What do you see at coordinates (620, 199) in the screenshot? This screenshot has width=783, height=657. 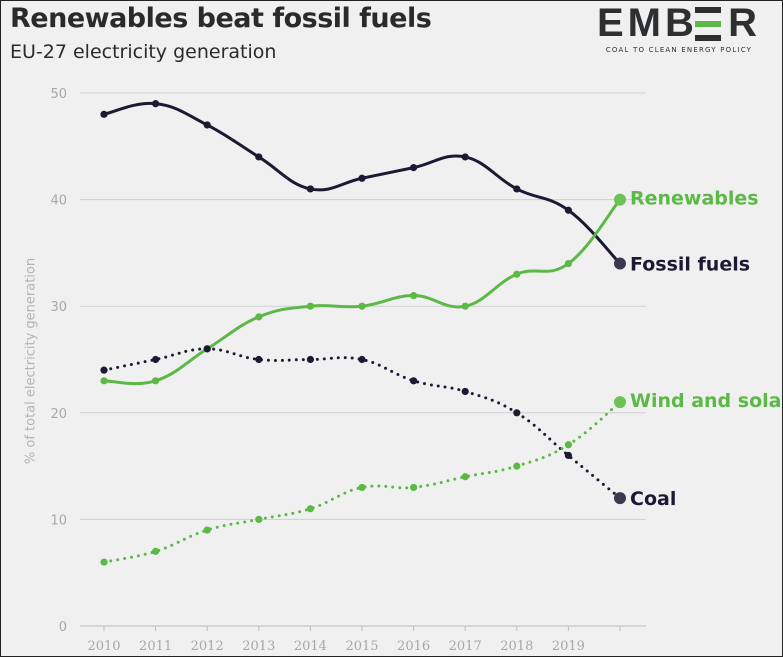 I see `series-end-marker-renewables` at bounding box center [620, 199].